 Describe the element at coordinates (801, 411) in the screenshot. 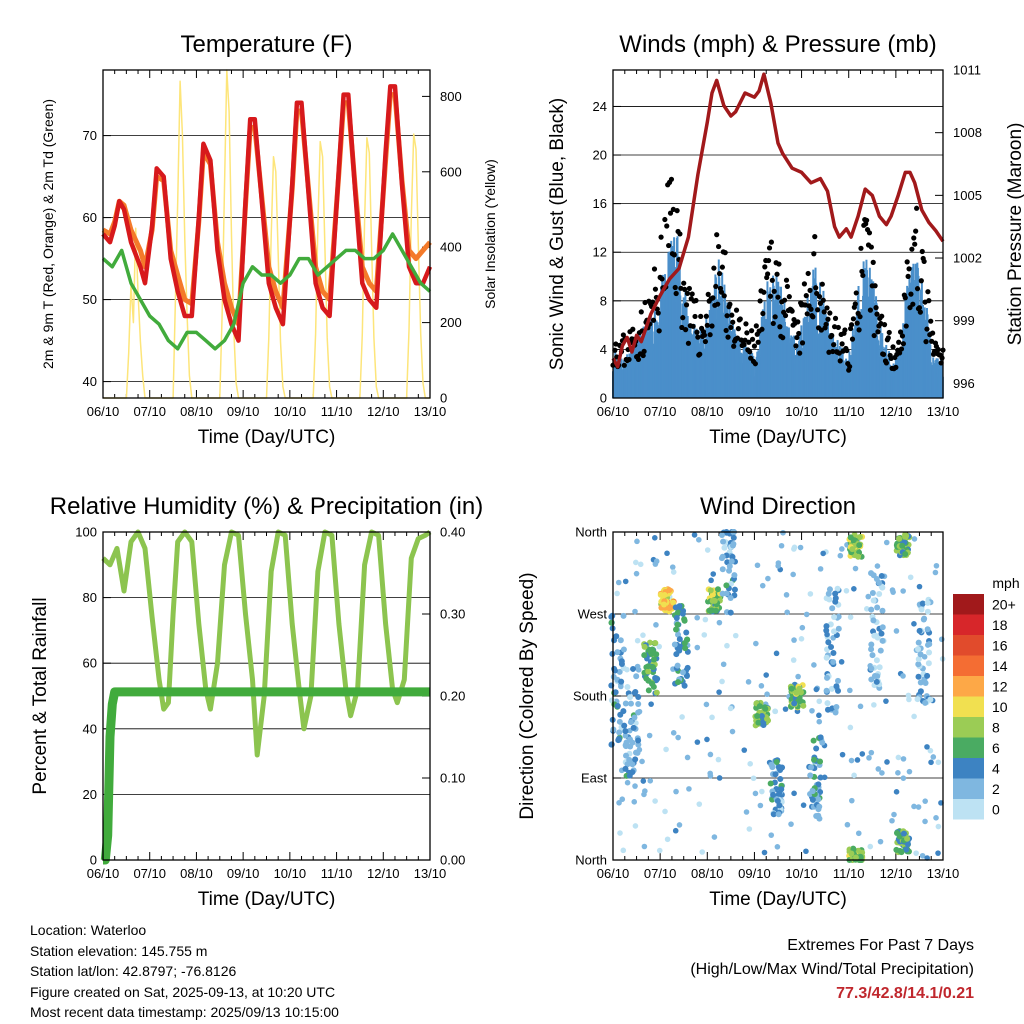

I see `x-tick-label: 10/10` at that location.